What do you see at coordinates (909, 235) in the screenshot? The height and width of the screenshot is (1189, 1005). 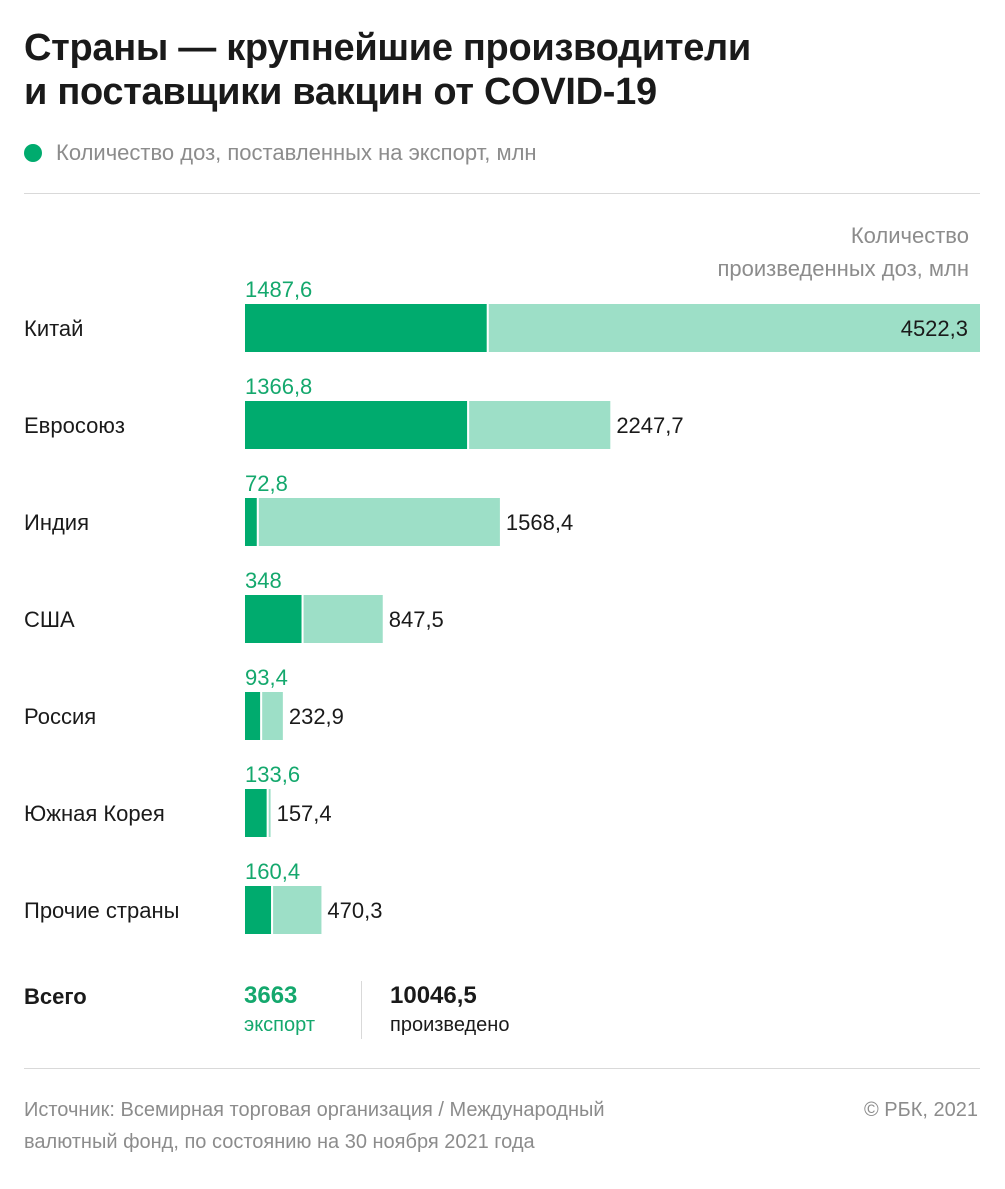 I see `production-note-line-1: Количество` at bounding box center [909, 235].